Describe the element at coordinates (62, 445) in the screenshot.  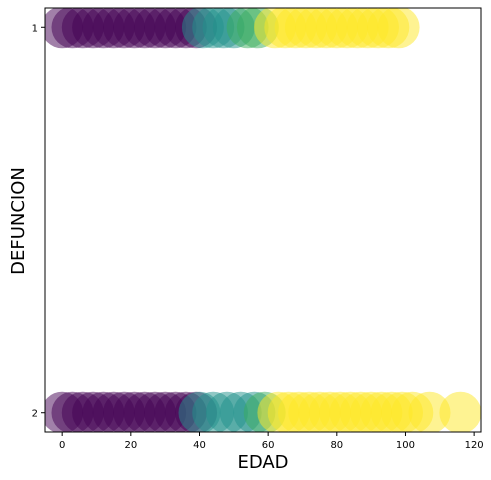
I see `x-tick-label: 0` at that location.